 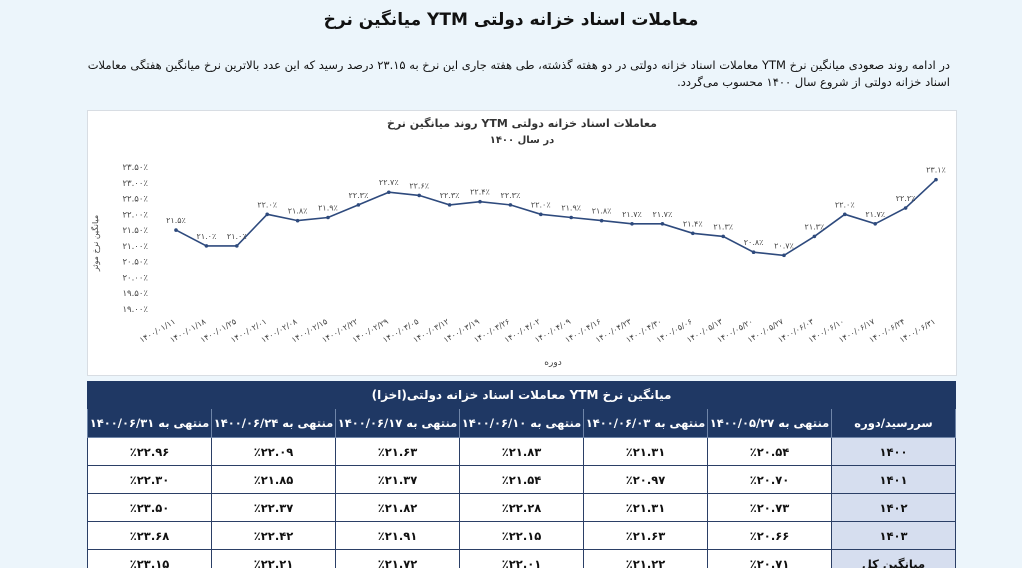 I want to click on table-row-header: ۱۴۰۳, so click(x=893, y=535).